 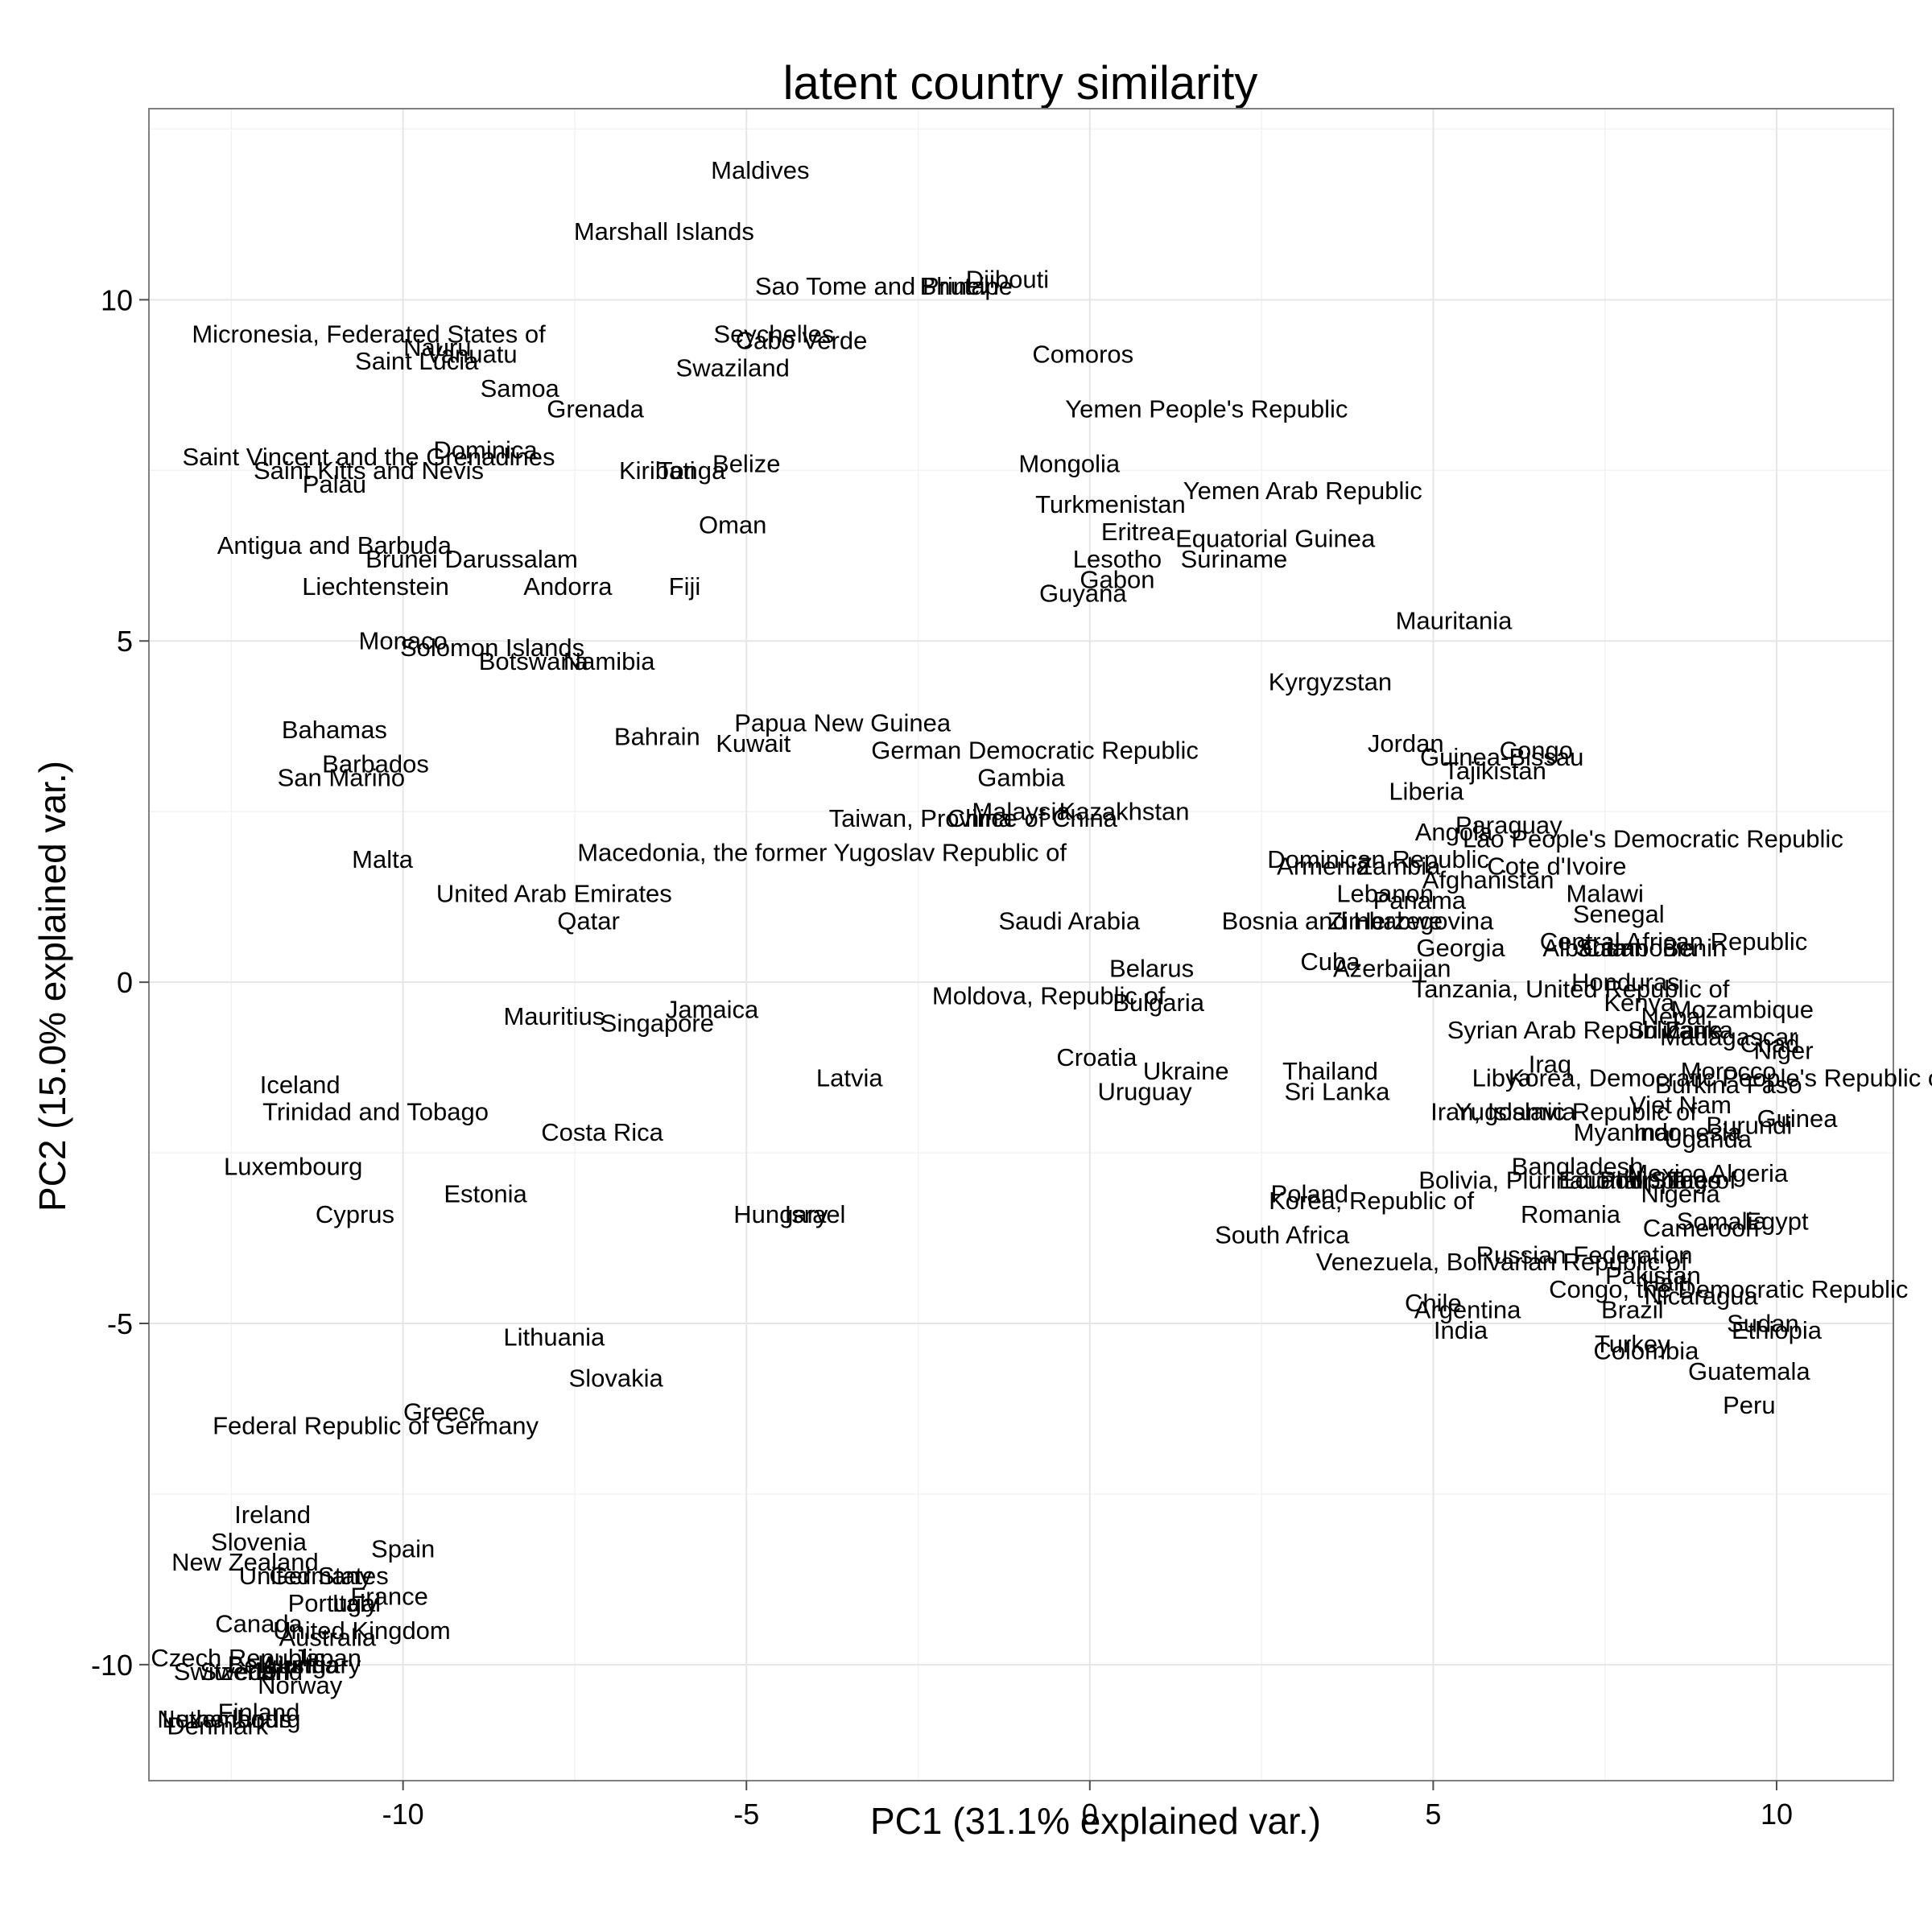 I want to click on point-label: Spain, so click(x=403, y=1548).